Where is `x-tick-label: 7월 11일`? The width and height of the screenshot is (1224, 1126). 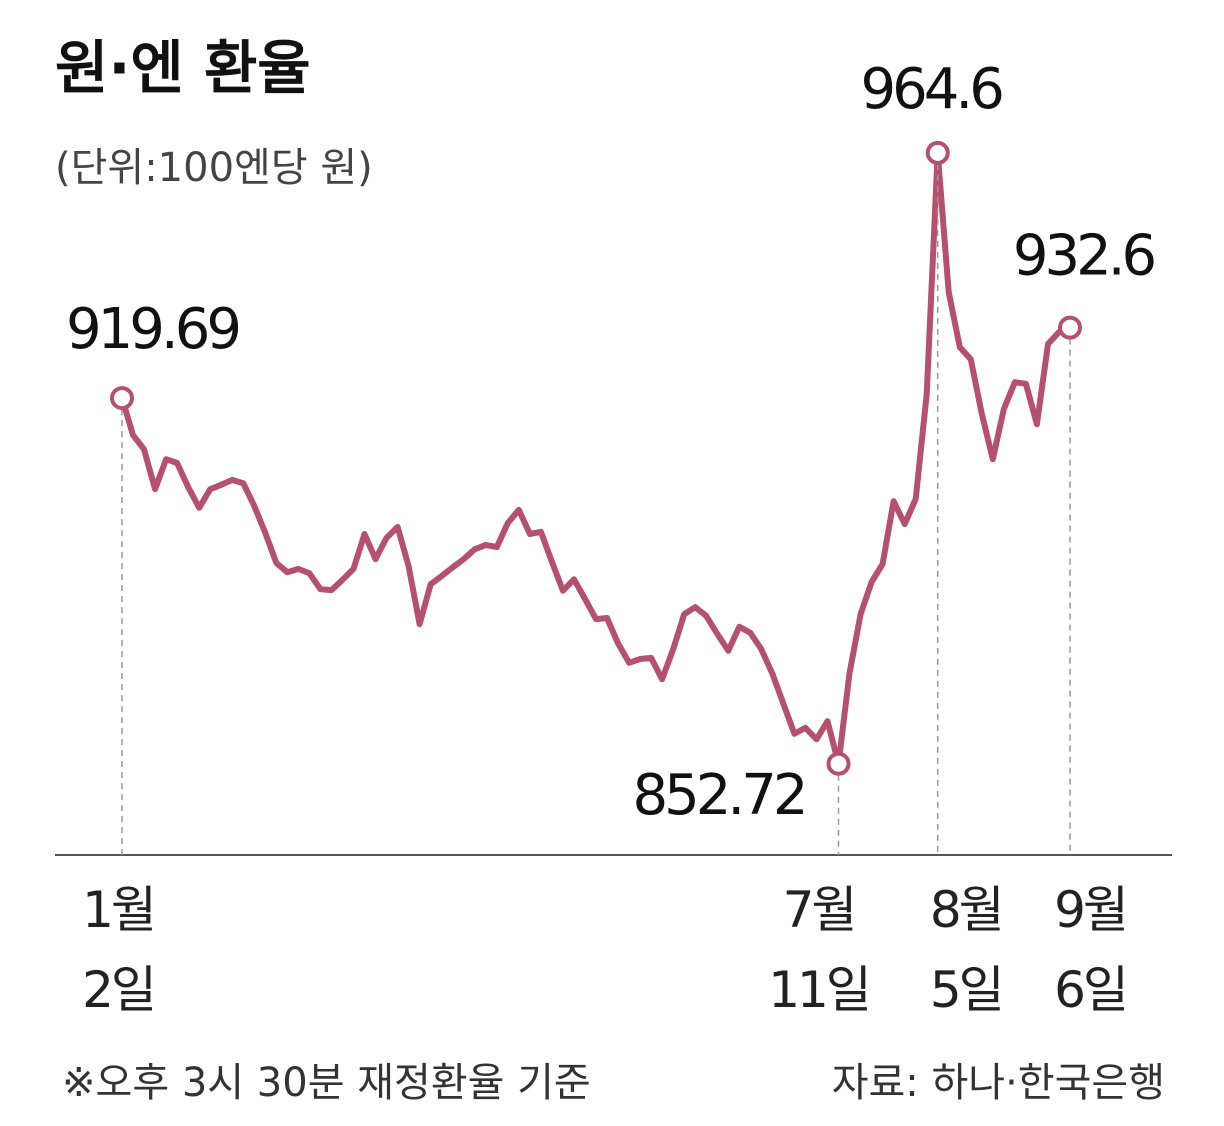
x-tick-label: 7월 11일 is located at coordinates (820, 950).